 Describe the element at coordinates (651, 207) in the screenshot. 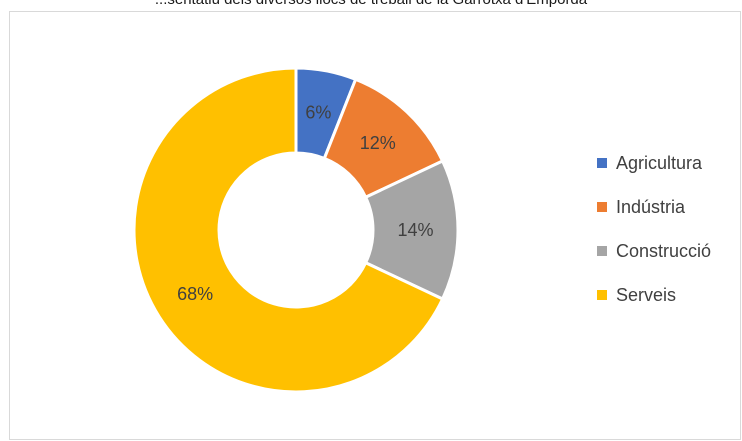

I see `legend-label-indústria: Indústria` at that location.